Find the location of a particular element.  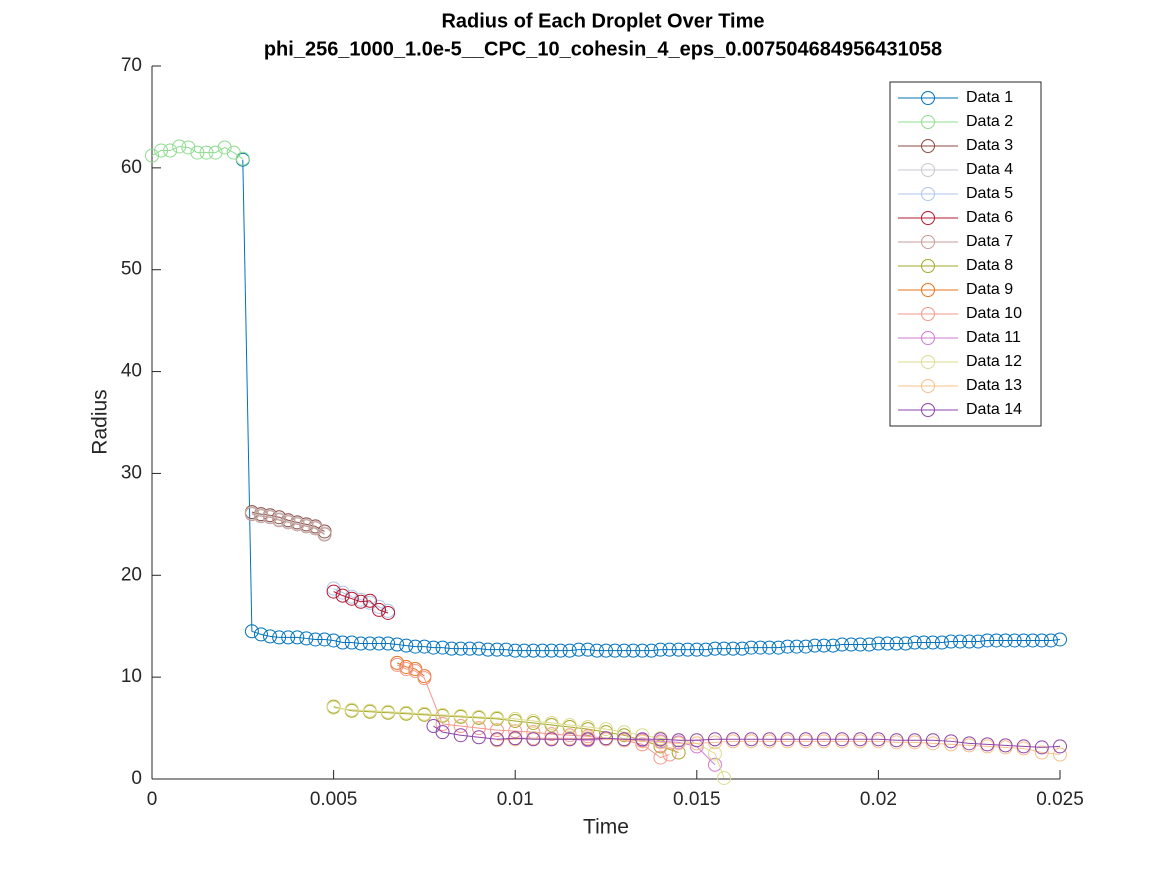

y-tick-label: 60 is located at coordinates (131, 167).